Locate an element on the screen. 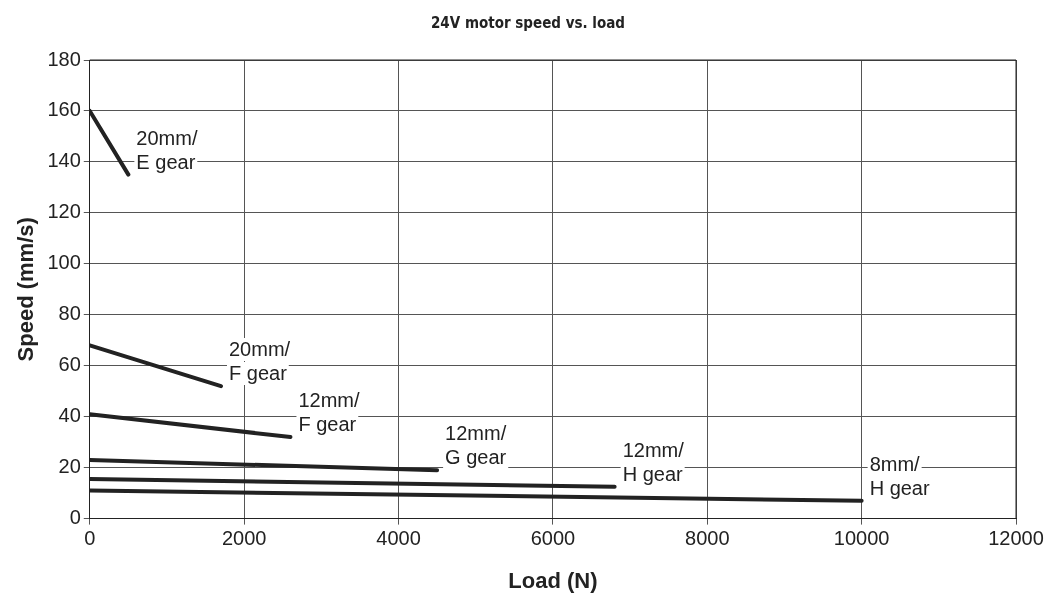 Image resolution: width=1056 pixels, height=609 pixels. y-tick-label: 120 is located at coordinates (64, 211).